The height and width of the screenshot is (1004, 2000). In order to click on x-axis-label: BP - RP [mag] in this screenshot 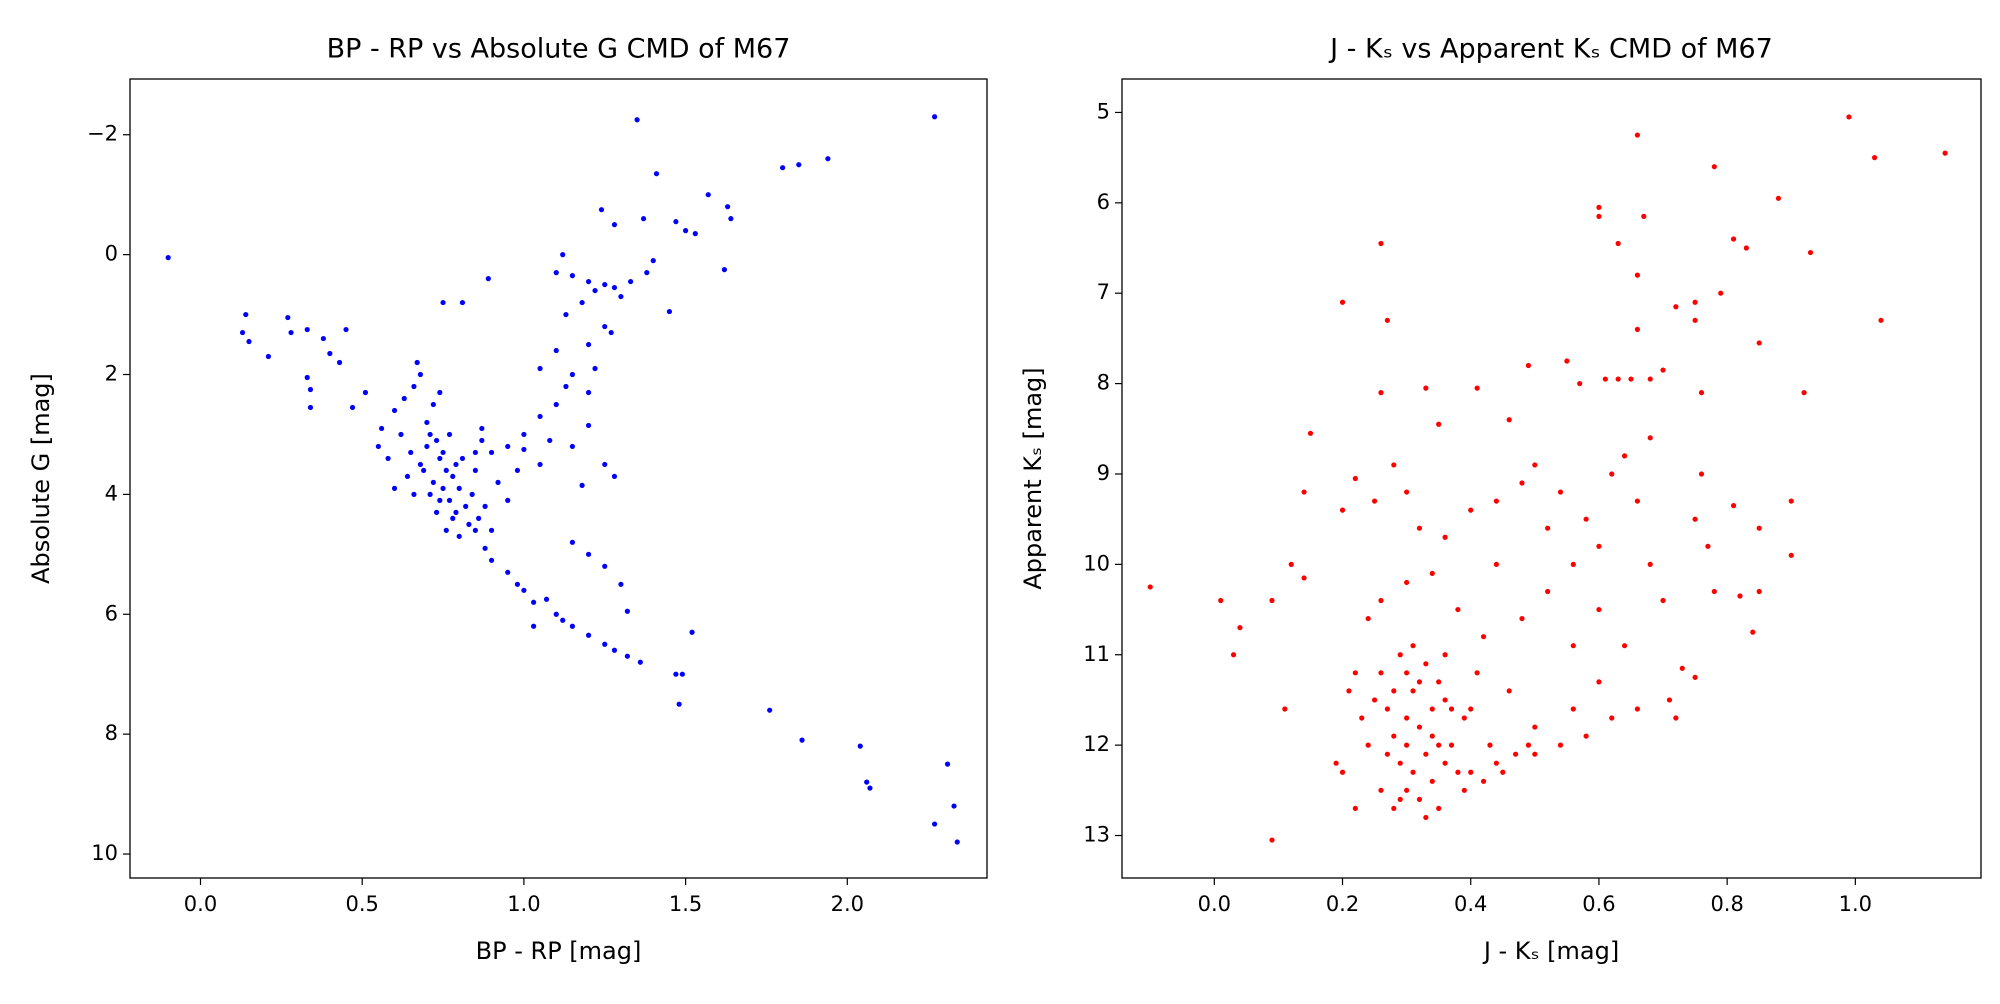, I will do `click(559, 951)`.